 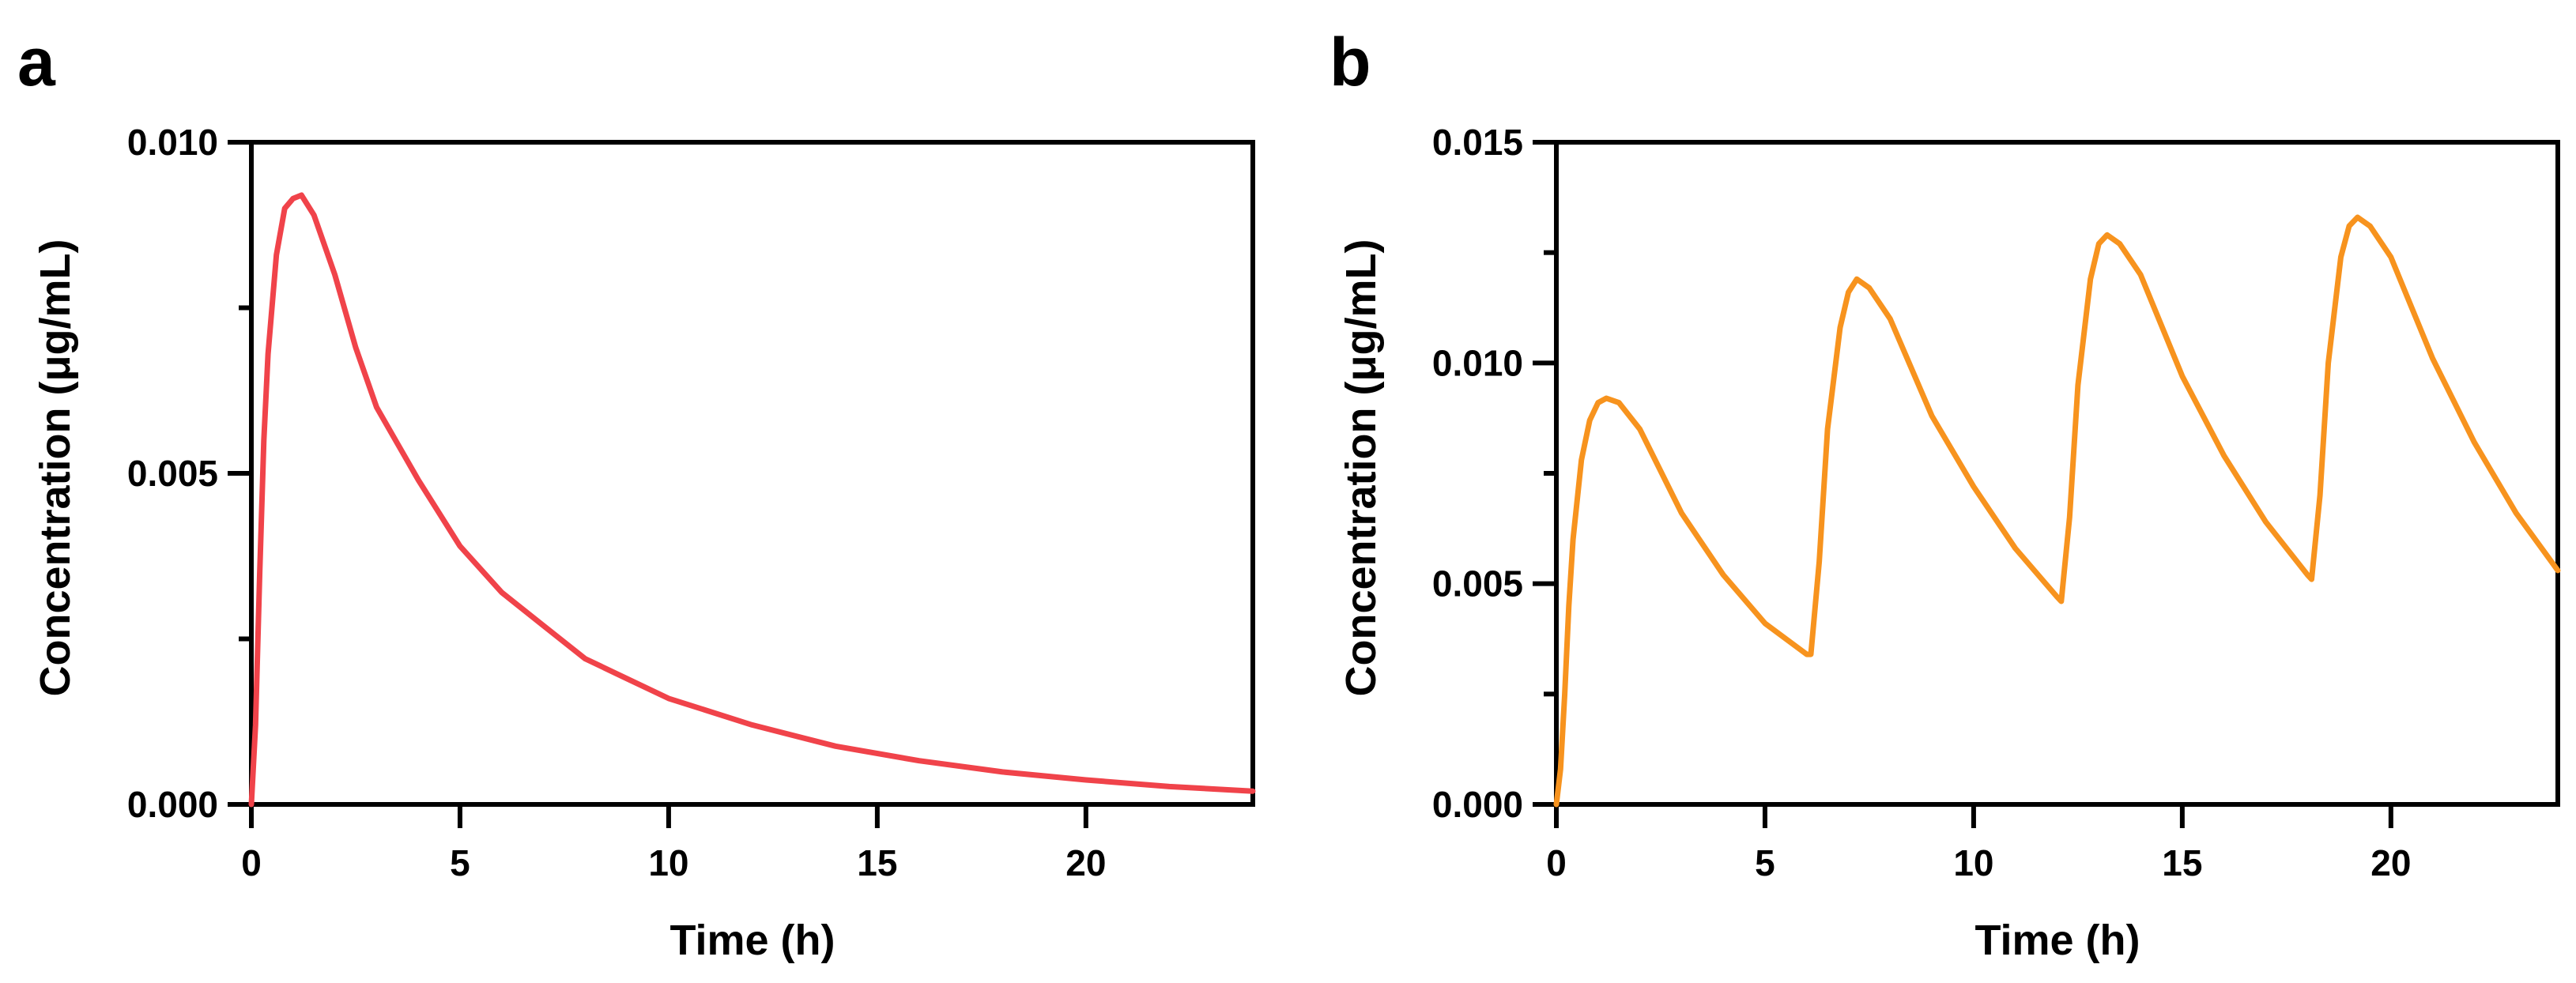 I want to click on panel-a-x-tick-label: 10, so click(x=668, y=863).